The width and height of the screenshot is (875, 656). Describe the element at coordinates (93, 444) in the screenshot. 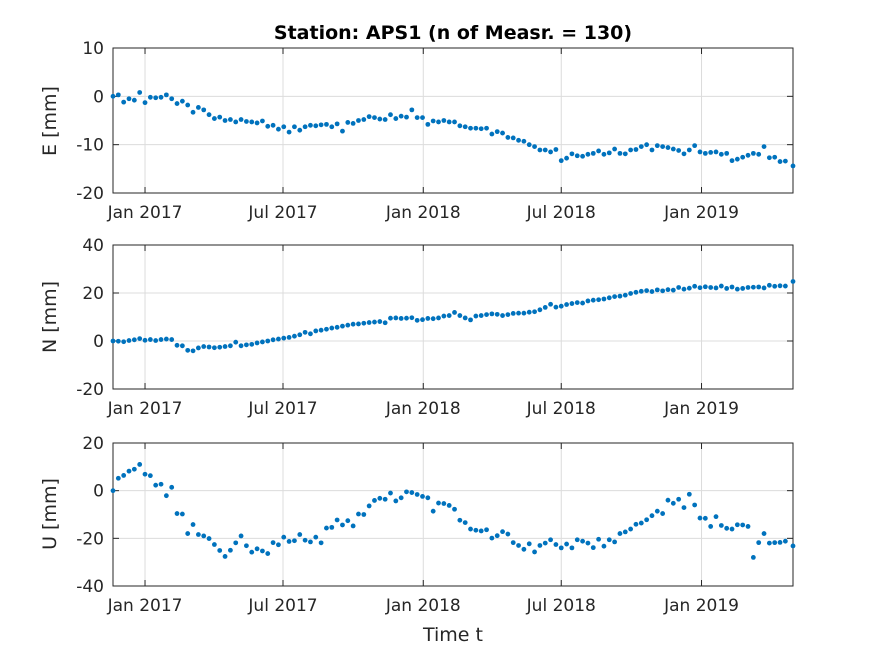

I see `y-tick-label: 20` at that location.